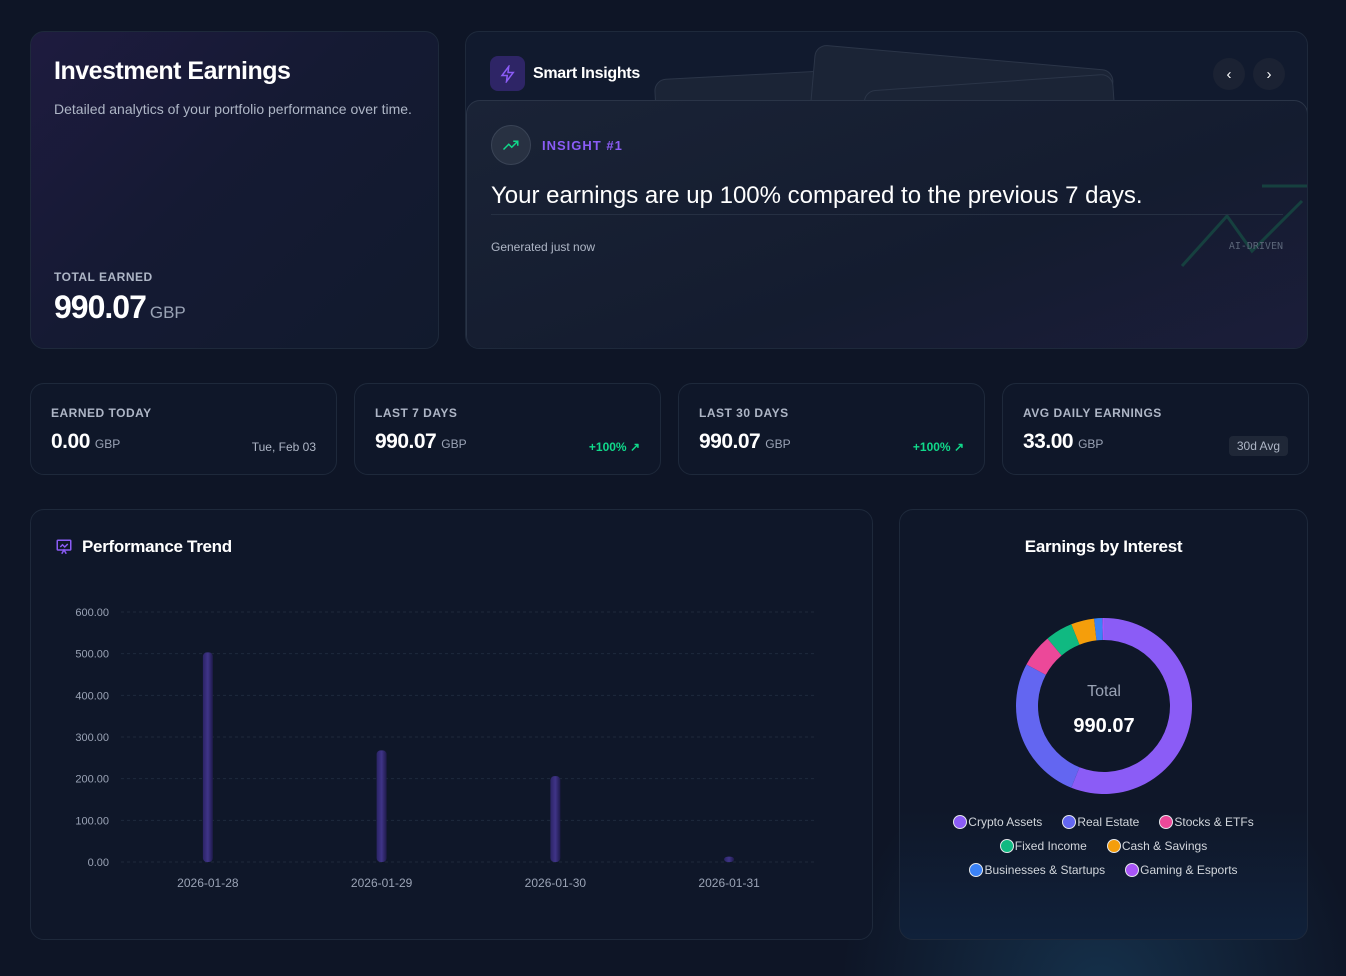  I want to click on stat-earned-today: EARNED TODAY 0.00 GBP Tue, Feb 03, so click(183, 429).